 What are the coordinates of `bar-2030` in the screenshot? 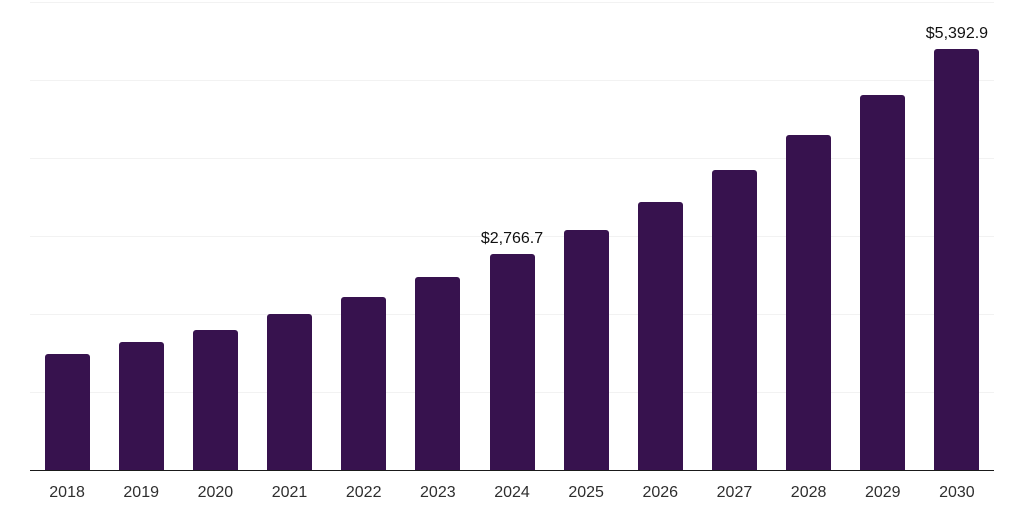 It's located at (957, 259).